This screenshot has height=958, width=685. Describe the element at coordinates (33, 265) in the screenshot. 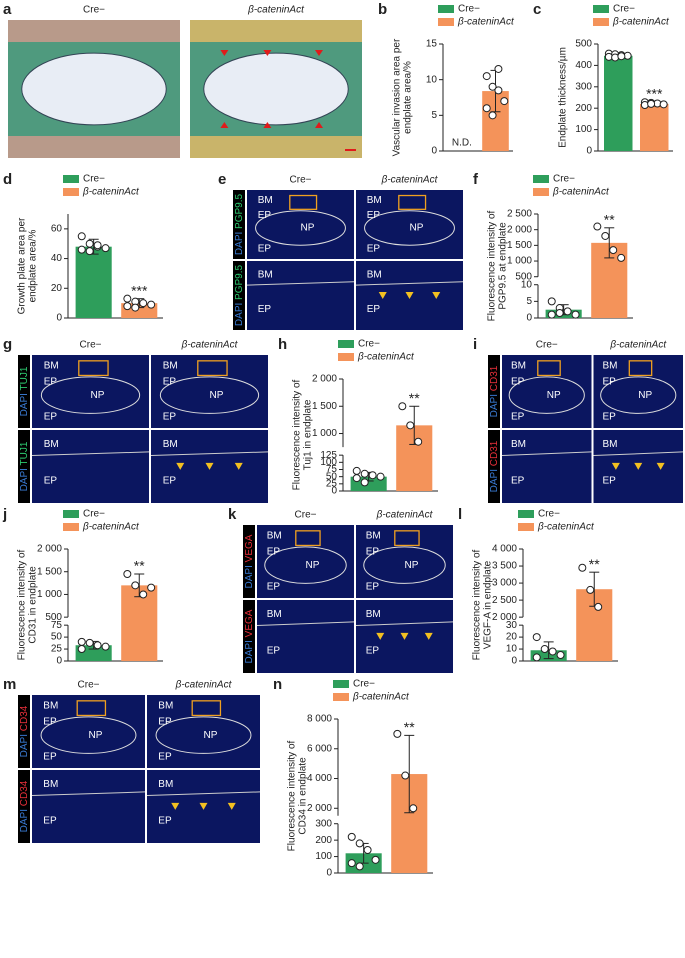

I see `y-axis-label: endplate area/%` at that location.